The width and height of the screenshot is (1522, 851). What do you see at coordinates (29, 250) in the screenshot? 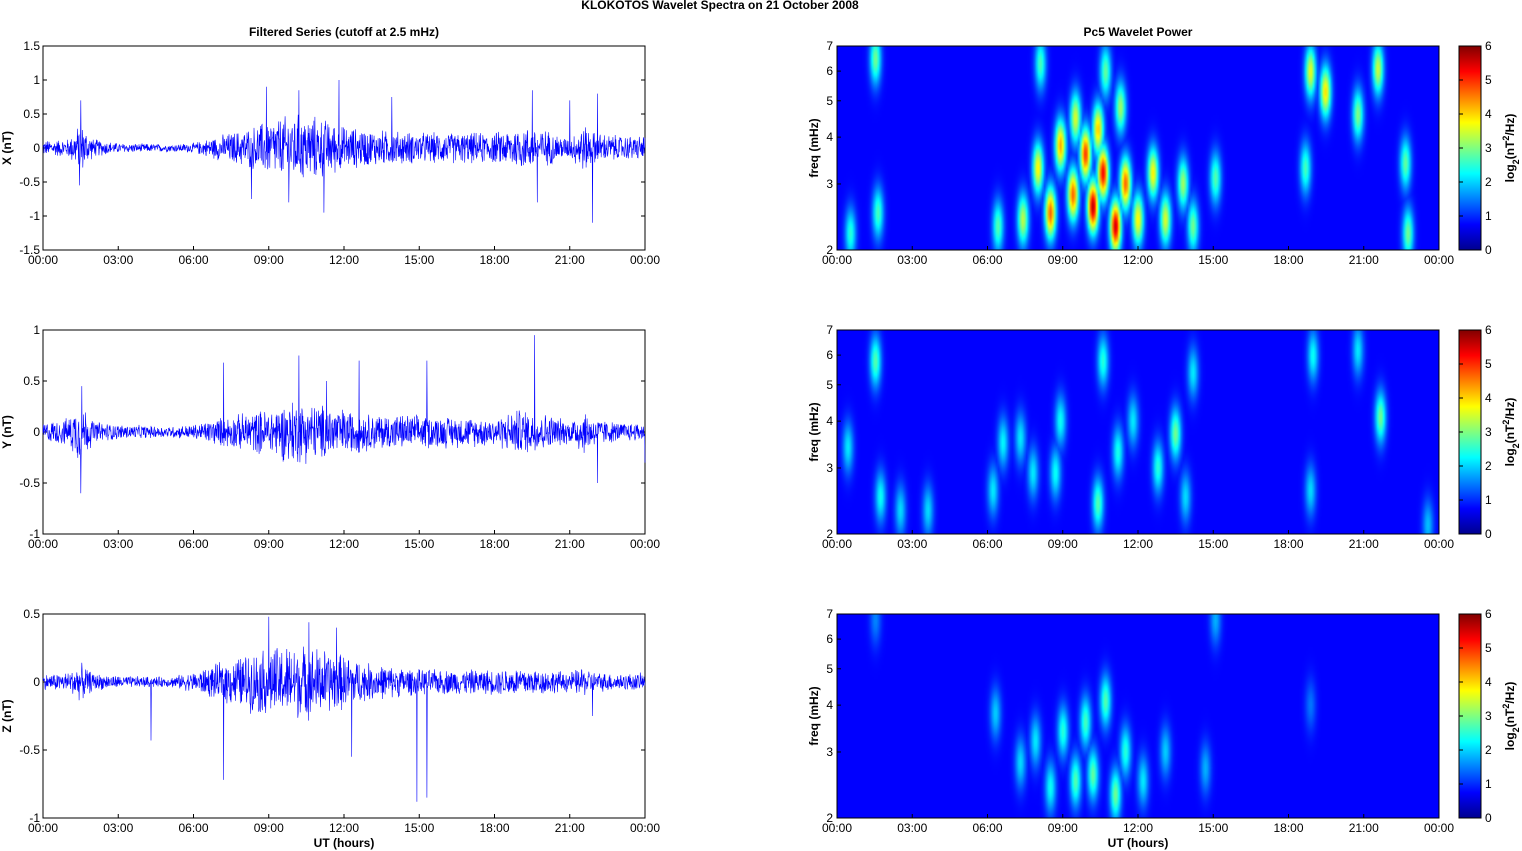
I see `y-tick-label: -1.5` at bounding box center [29, 250].